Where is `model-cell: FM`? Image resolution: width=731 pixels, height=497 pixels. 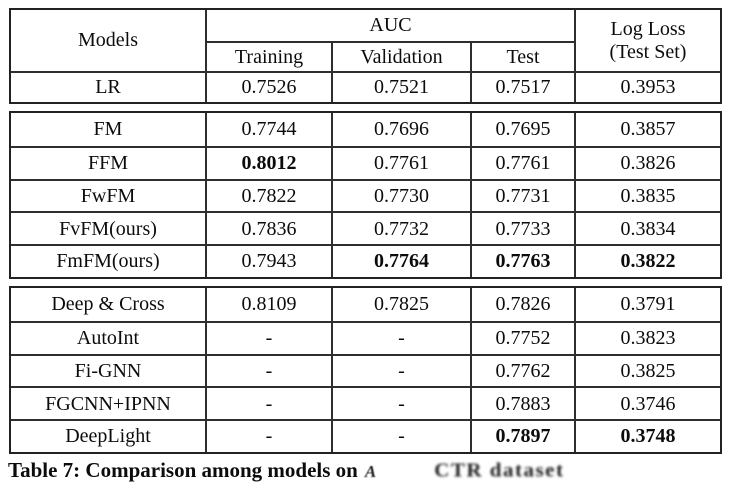
model-cell: FM is located at coordinates (108, 129).